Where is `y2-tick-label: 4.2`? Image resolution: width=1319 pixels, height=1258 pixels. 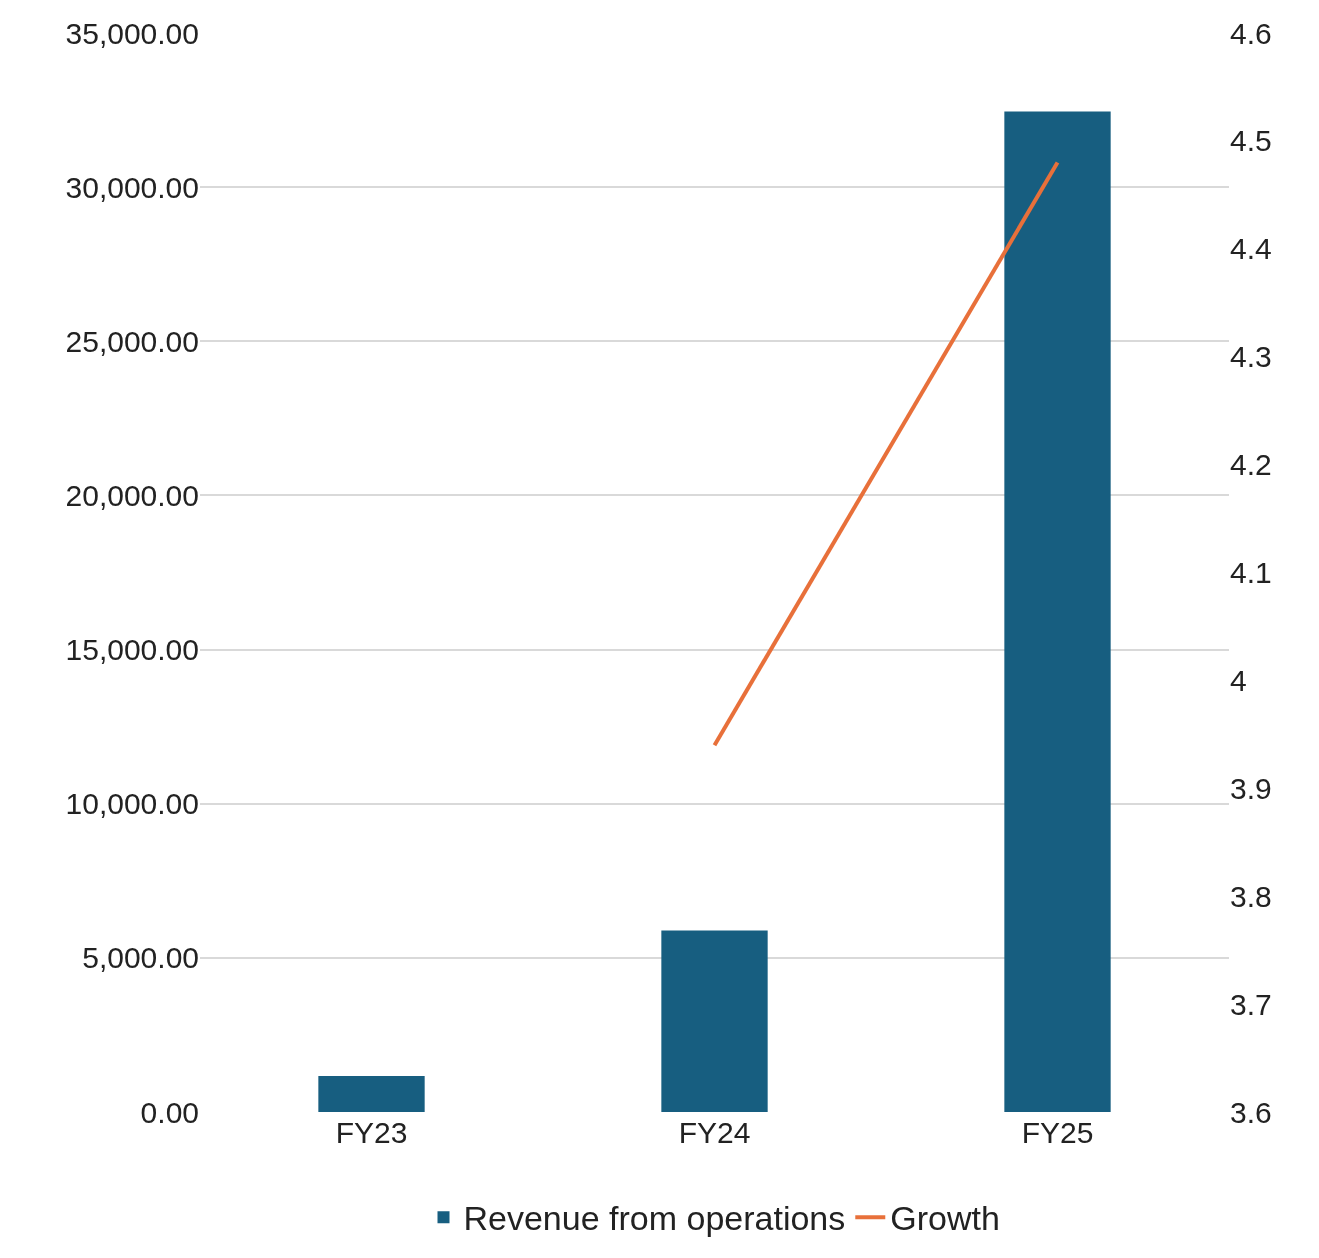
y2-tick-label: 4.2 is located at coordinates (1251, 465).